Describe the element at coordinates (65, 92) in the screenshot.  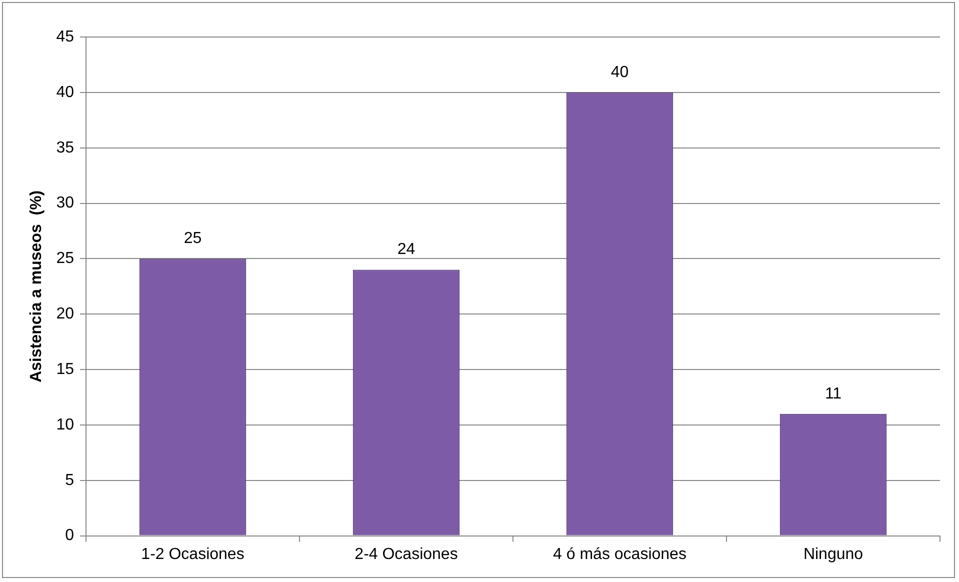
I see `y-tick-label: 40` at that location.